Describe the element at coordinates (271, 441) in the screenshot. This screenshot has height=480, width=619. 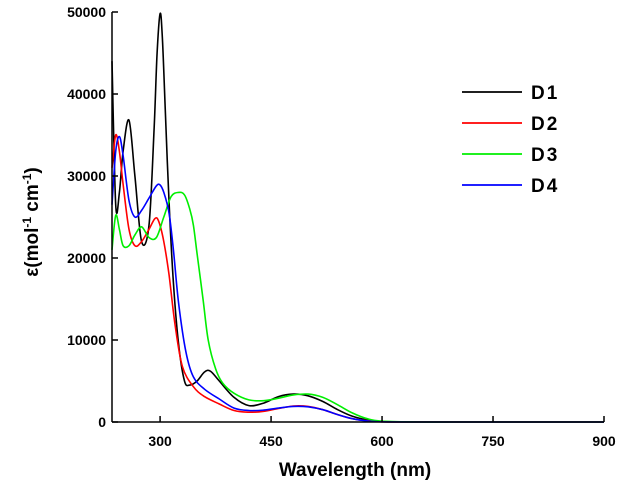
I see `x-tick-label: 450` at that location.